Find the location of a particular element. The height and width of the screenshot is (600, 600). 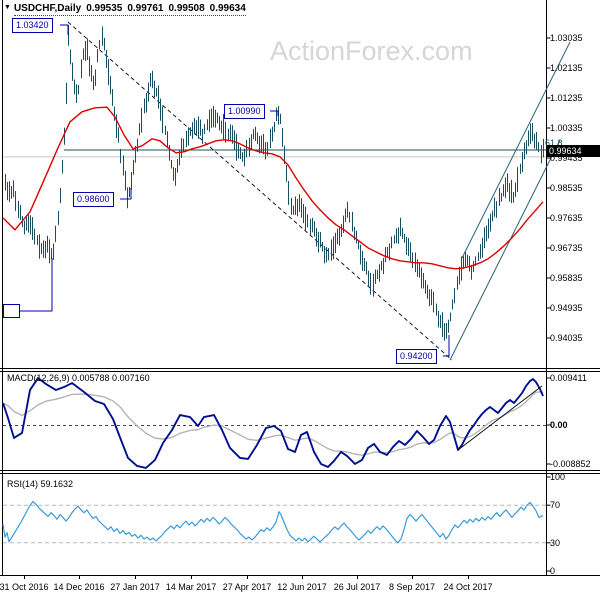

date-tick-label: 12 Jun 2017 is located at coordinates (302, 587).